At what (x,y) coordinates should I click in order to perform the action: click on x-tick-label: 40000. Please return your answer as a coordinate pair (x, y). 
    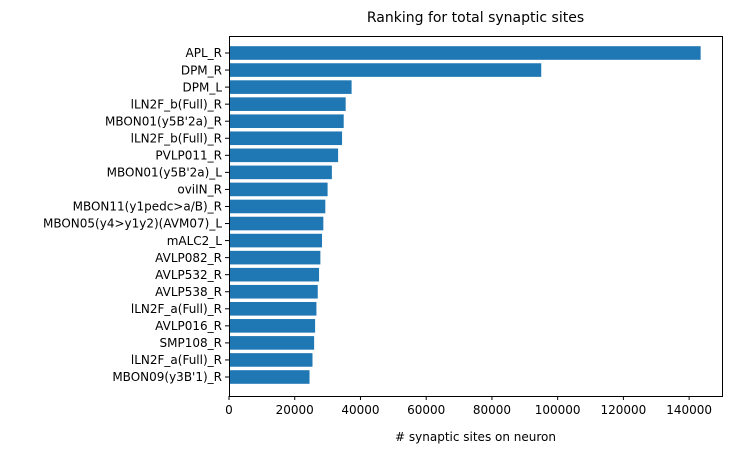
    Looking at the image, I should click on (360, 410).